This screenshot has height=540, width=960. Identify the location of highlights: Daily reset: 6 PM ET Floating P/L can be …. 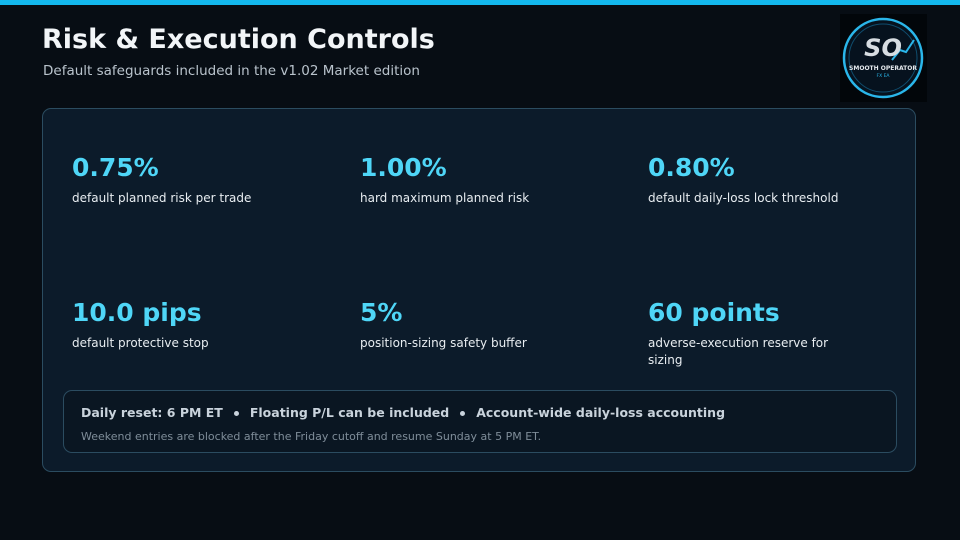
(403, 412).